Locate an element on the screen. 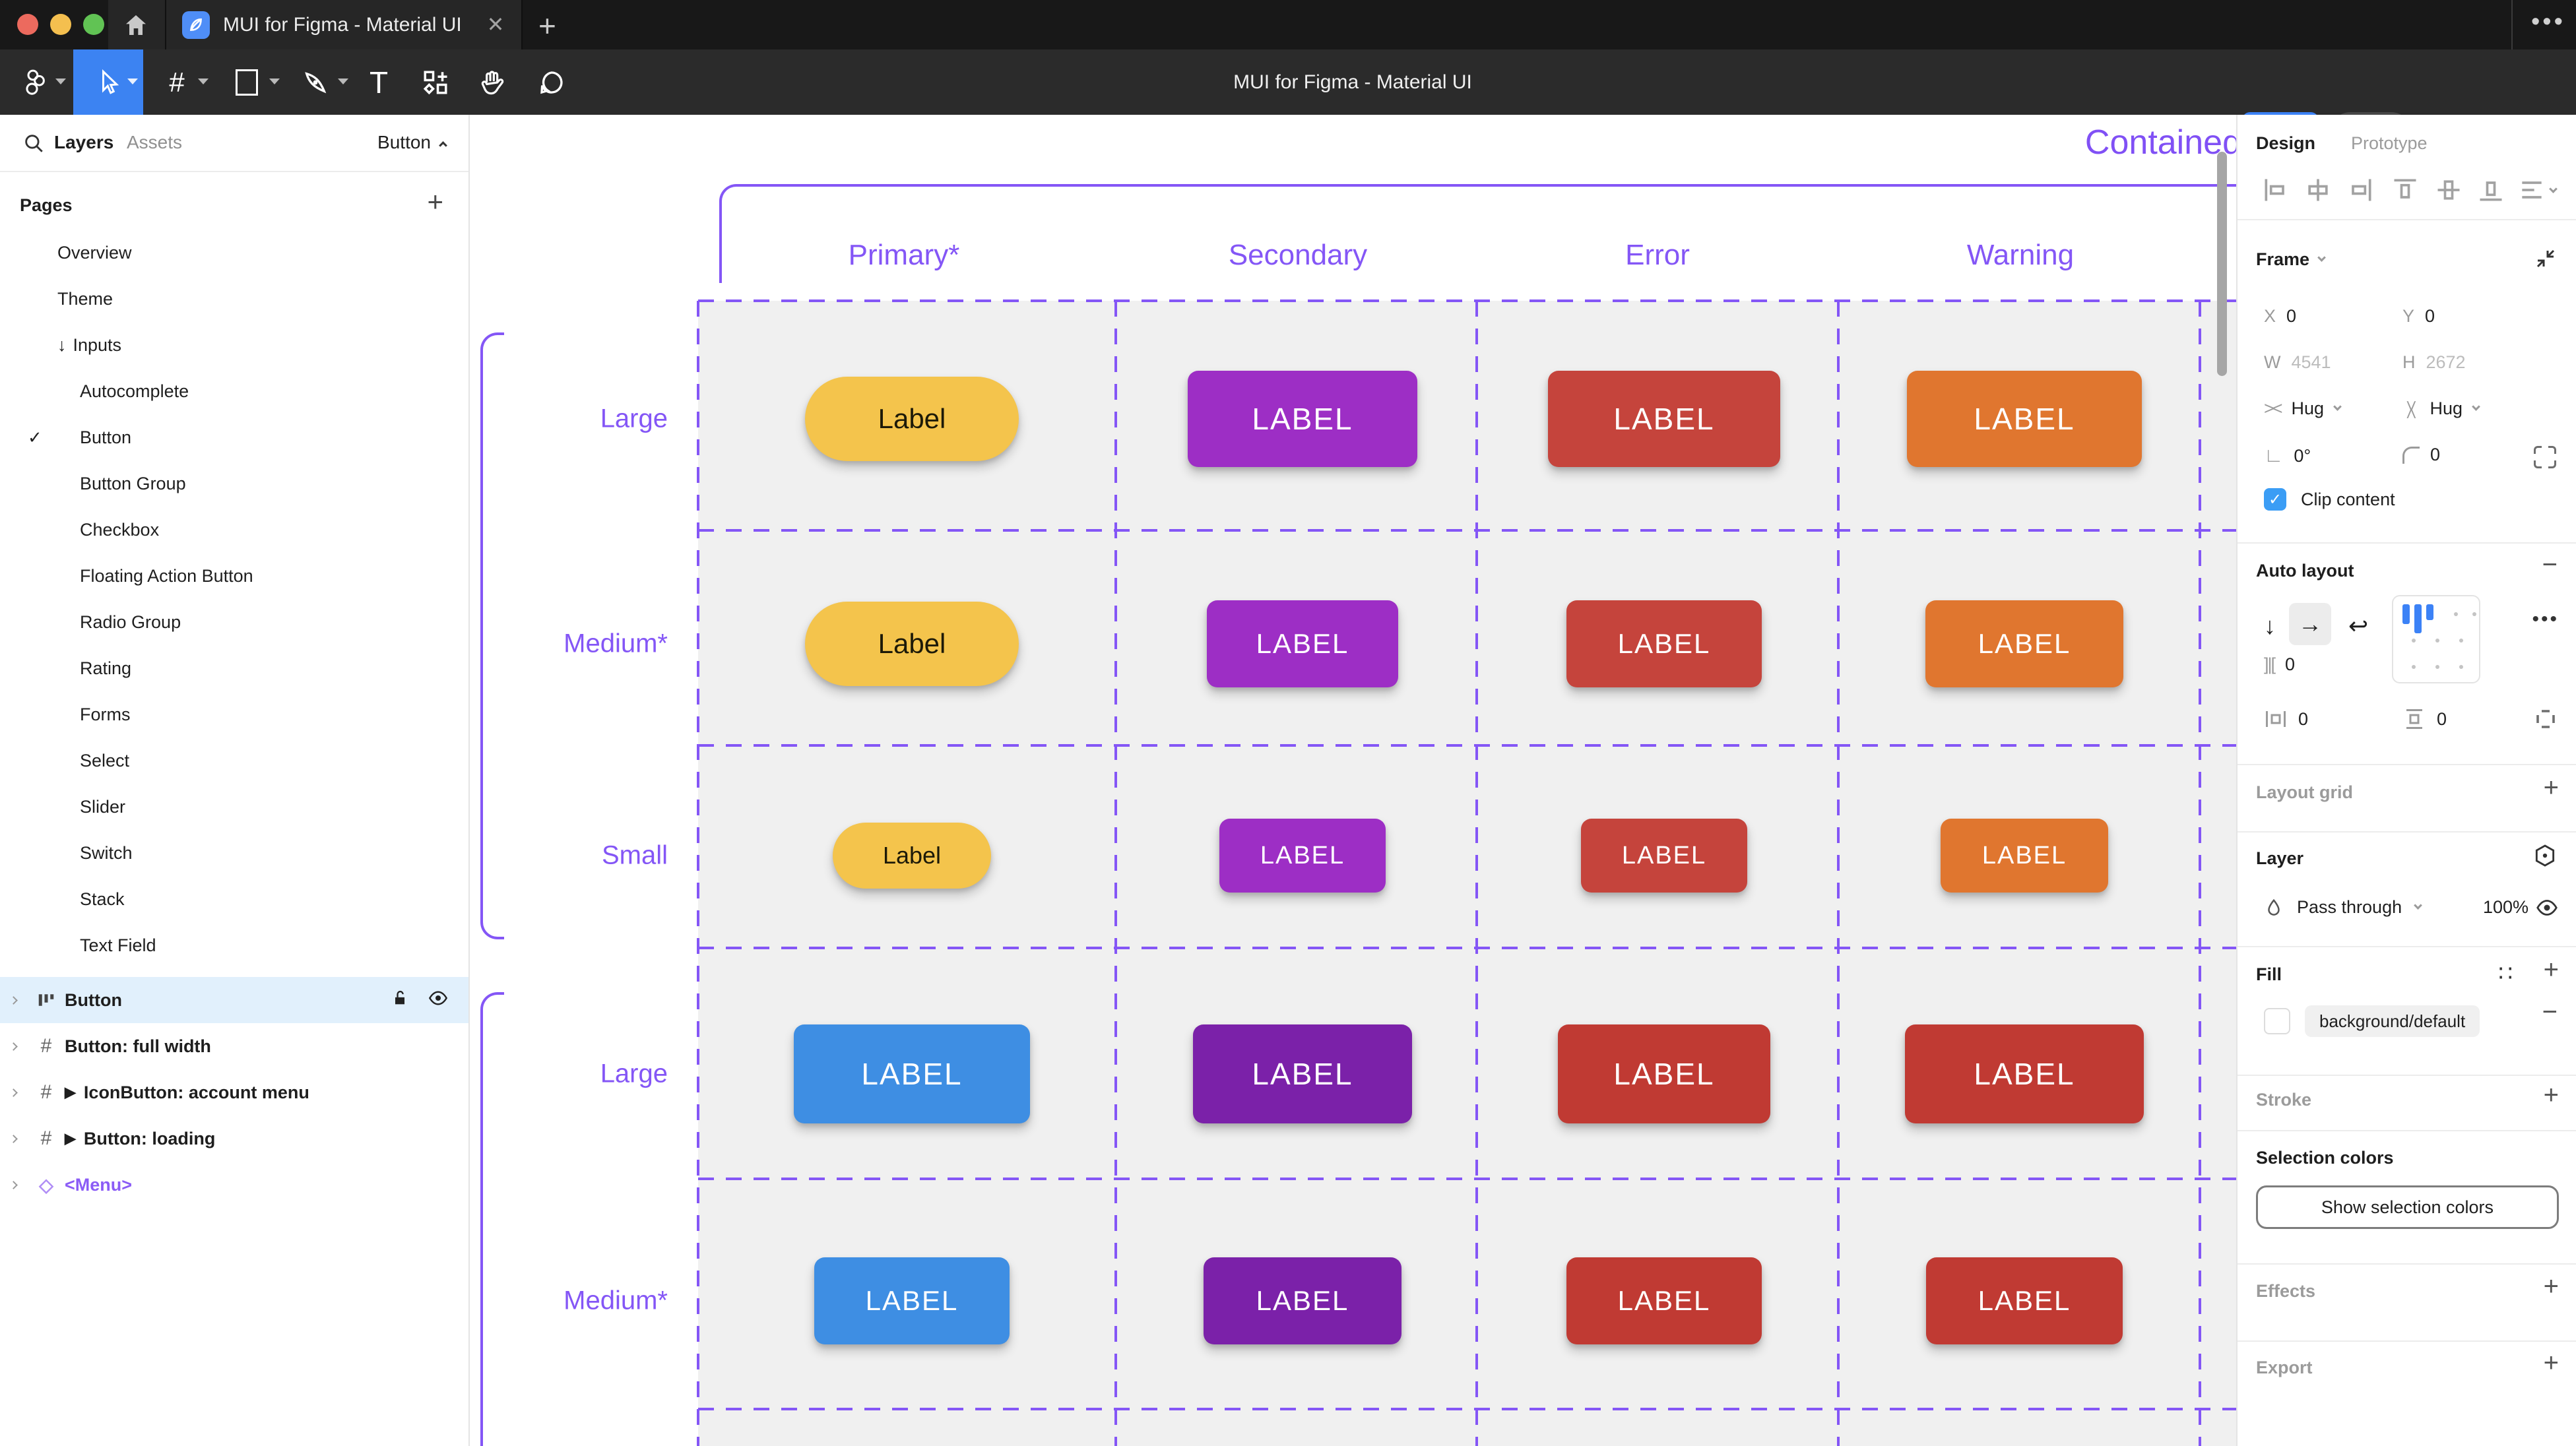 The width and height of the screenshot is (2576, 1446). vertical-padding-field: 0 is located at coordinates (2424, 719).